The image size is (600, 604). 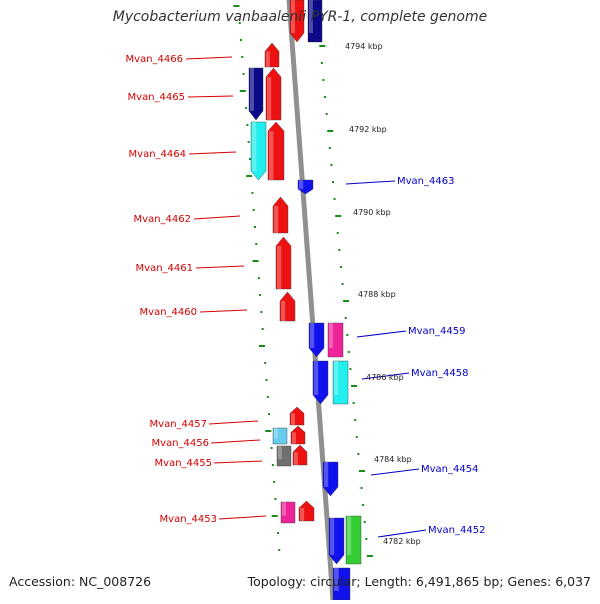 I want to click on gene-label-right: Mvan_4459, so click(x=436, y=331).